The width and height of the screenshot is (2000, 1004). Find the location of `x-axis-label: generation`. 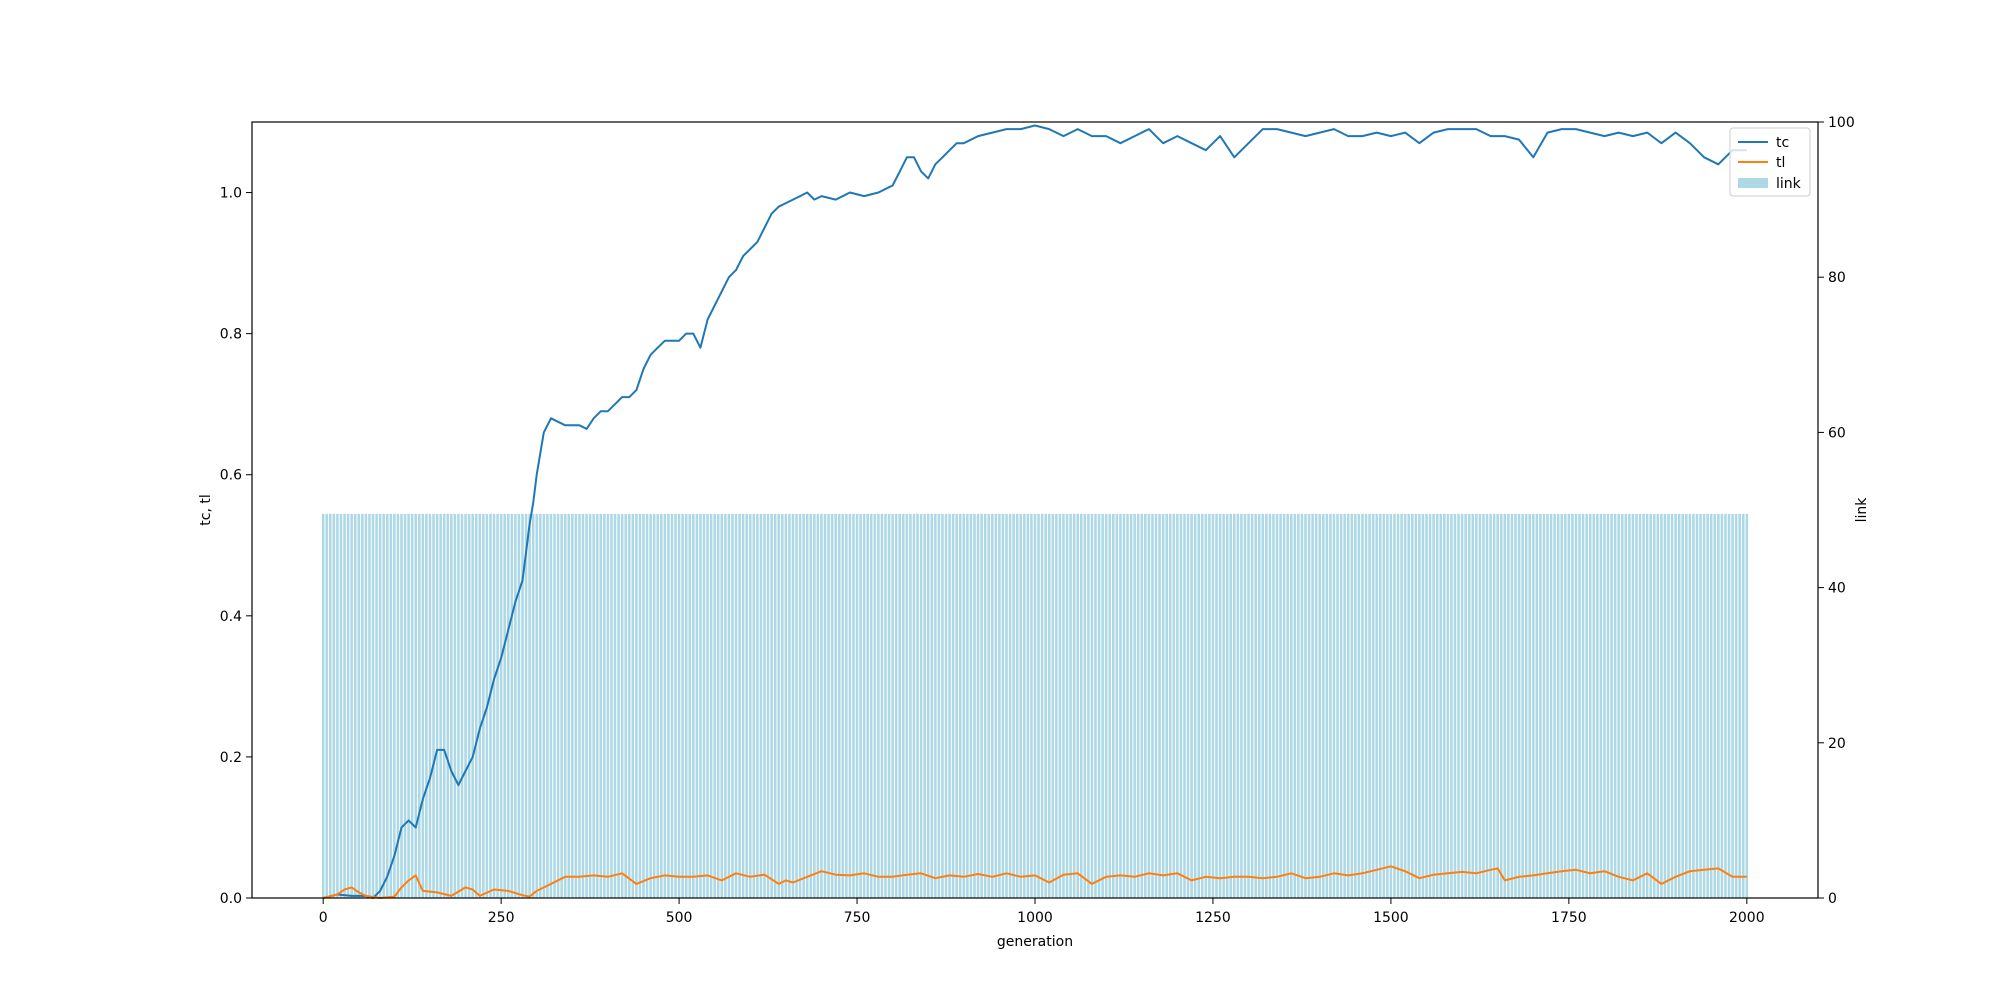

x-axis-label: generation is located at coordinates (1035, 942).